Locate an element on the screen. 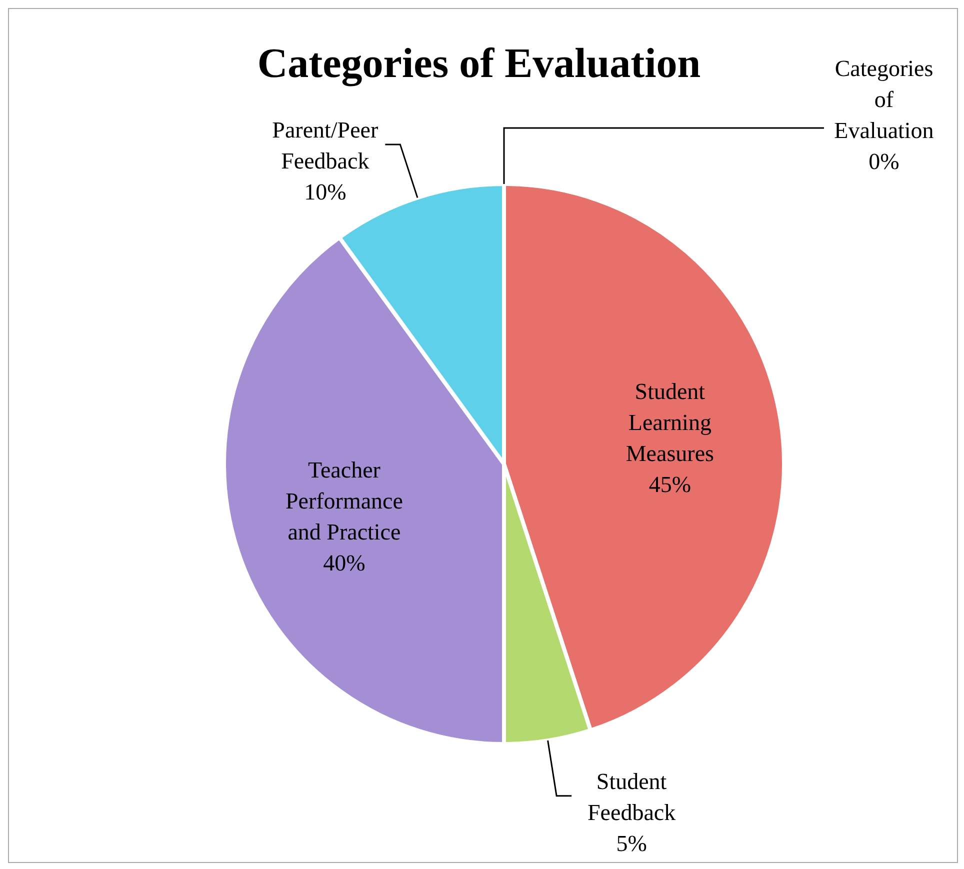  slice-label: Teacher Performance and Practice is located at coordinates (344, 500).